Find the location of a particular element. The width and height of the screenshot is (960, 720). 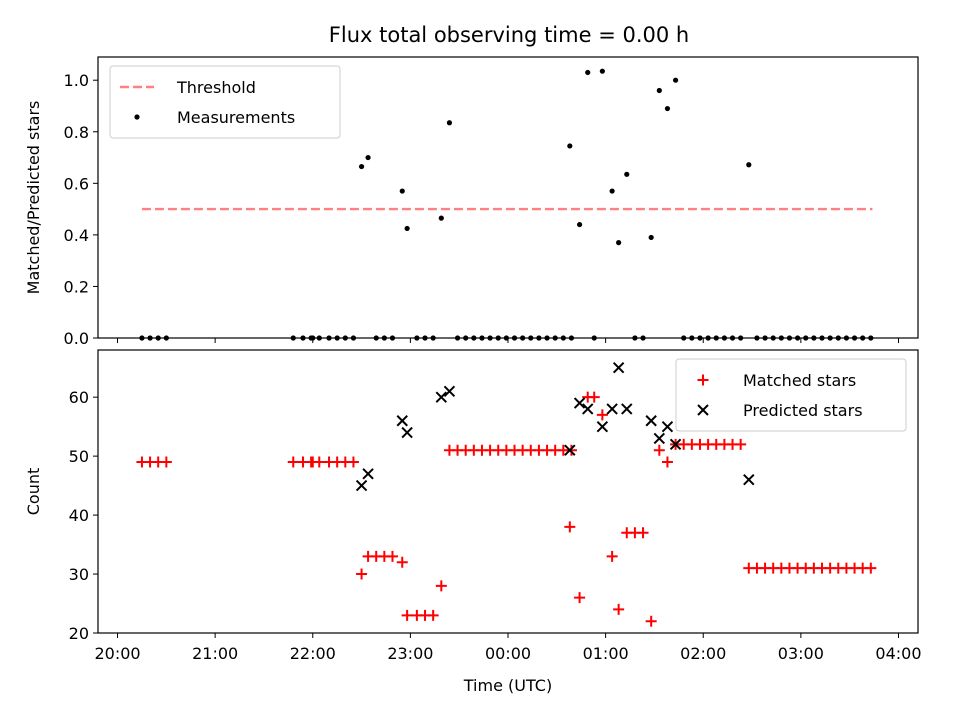

x-tick-label: 02:00 is located at coordinates (703, 653).